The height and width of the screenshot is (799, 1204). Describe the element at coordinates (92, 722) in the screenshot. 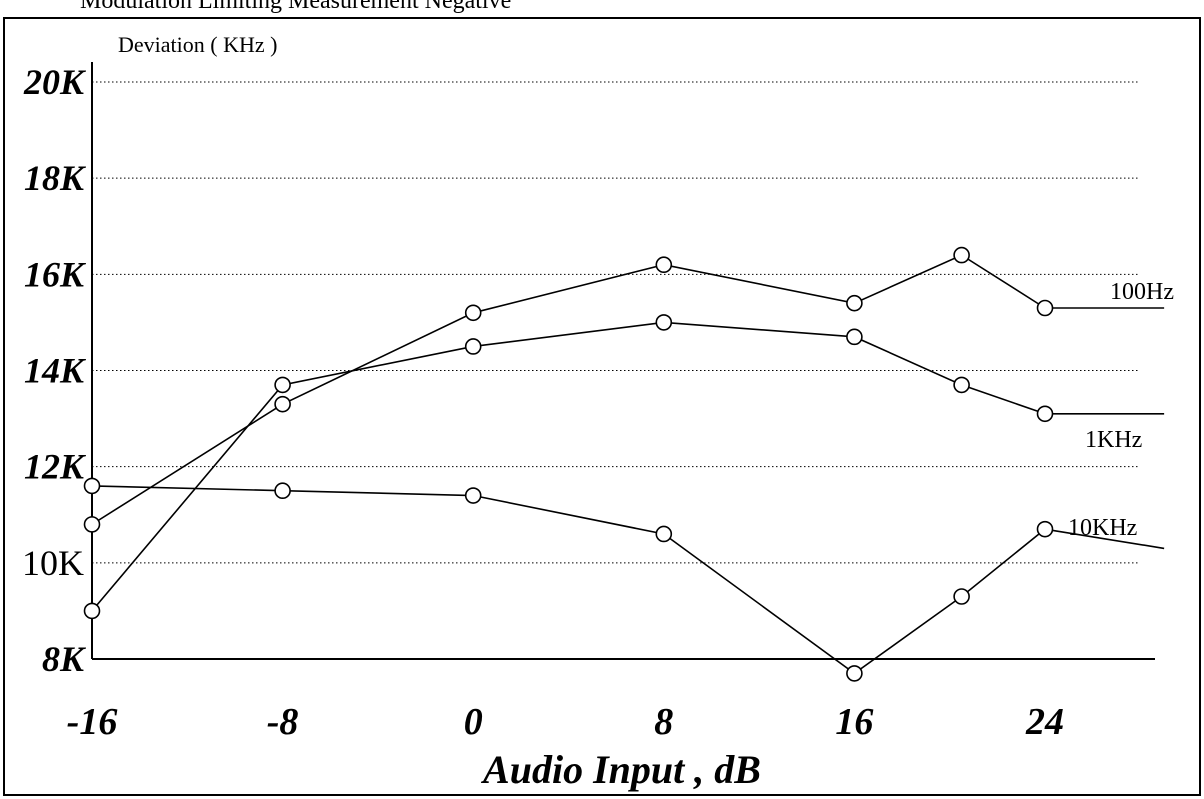

I see `x-tick-label: -16` at that location.